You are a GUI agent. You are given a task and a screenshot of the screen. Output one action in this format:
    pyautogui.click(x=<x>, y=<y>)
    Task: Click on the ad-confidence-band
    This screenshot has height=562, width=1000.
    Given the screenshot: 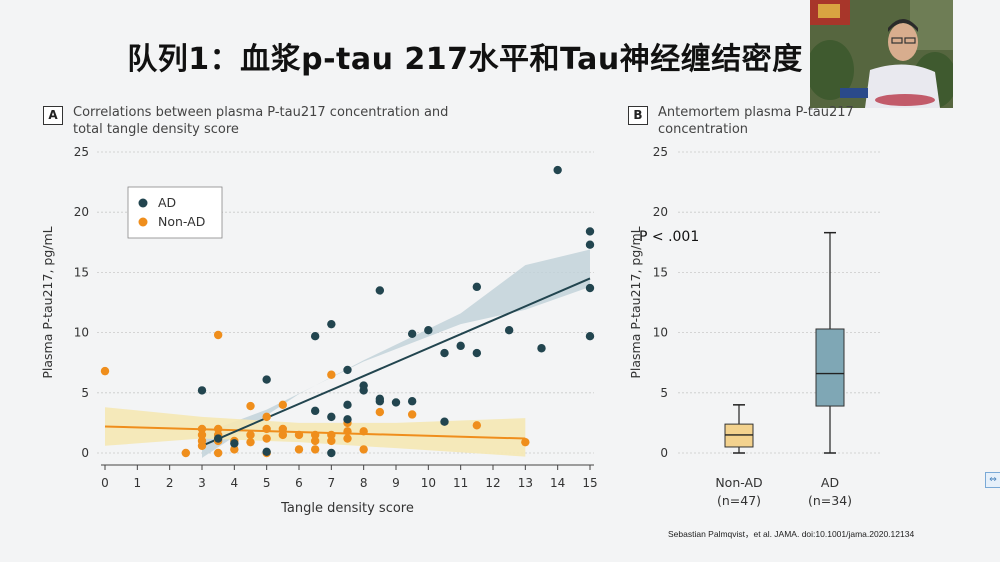 What is the action you would take?
    pyautogui.click(x=396, y=353)
    